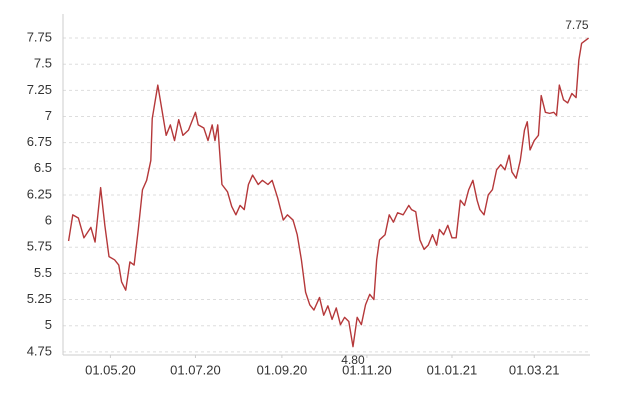 This screenshot has height=414, width=622. Describe the element at coordinates (43, 167) in the screenshot. I see `y-tick-label: 6.5` at that location.